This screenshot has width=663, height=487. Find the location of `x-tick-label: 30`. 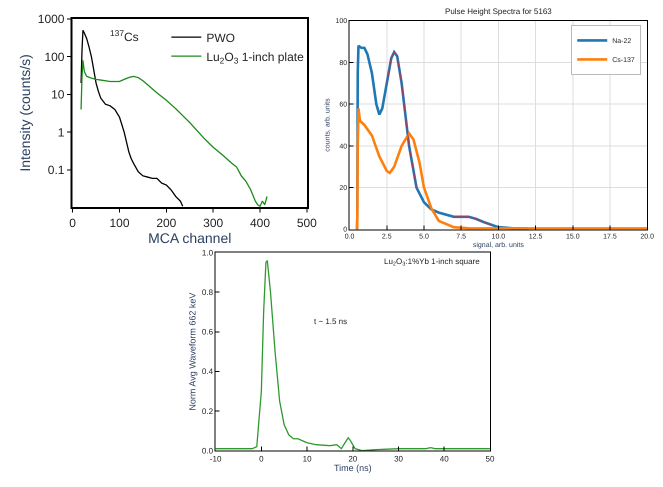

x-tick-label: 30 is located at coordinates (399, 459).